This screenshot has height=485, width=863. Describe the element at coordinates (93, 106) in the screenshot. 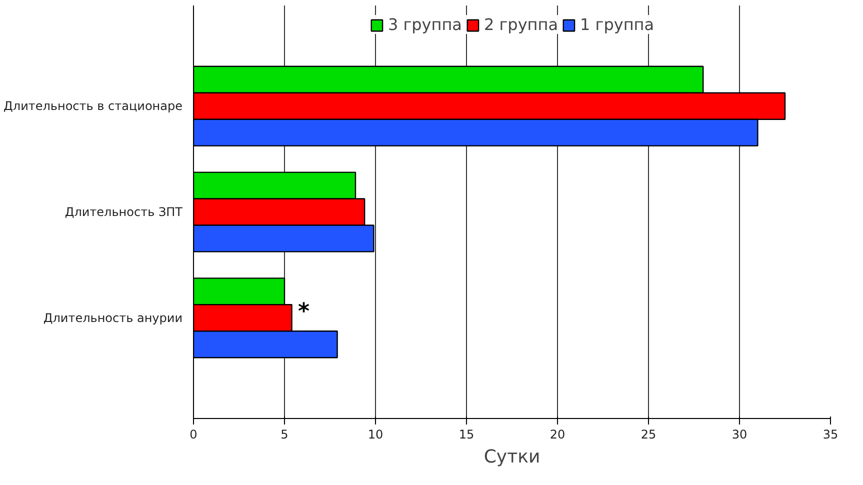

I see `y-tick-label: Длительность в стационаре` at that location.